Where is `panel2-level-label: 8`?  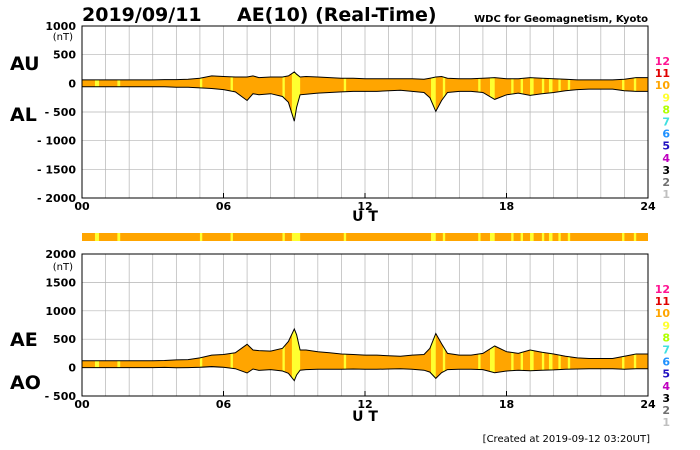 panel2-level-label: 8 is located at coordinates (666, 337).